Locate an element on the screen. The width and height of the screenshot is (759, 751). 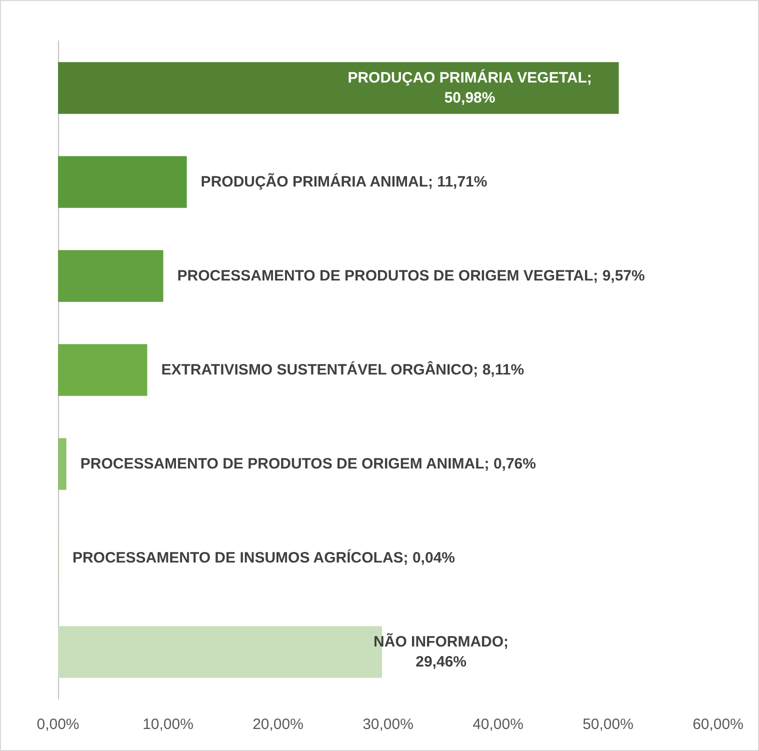
data-label: PRODUÇAO PRIMÁRIA VEGETAL; 50,98% is located at coordinates (470, 87).